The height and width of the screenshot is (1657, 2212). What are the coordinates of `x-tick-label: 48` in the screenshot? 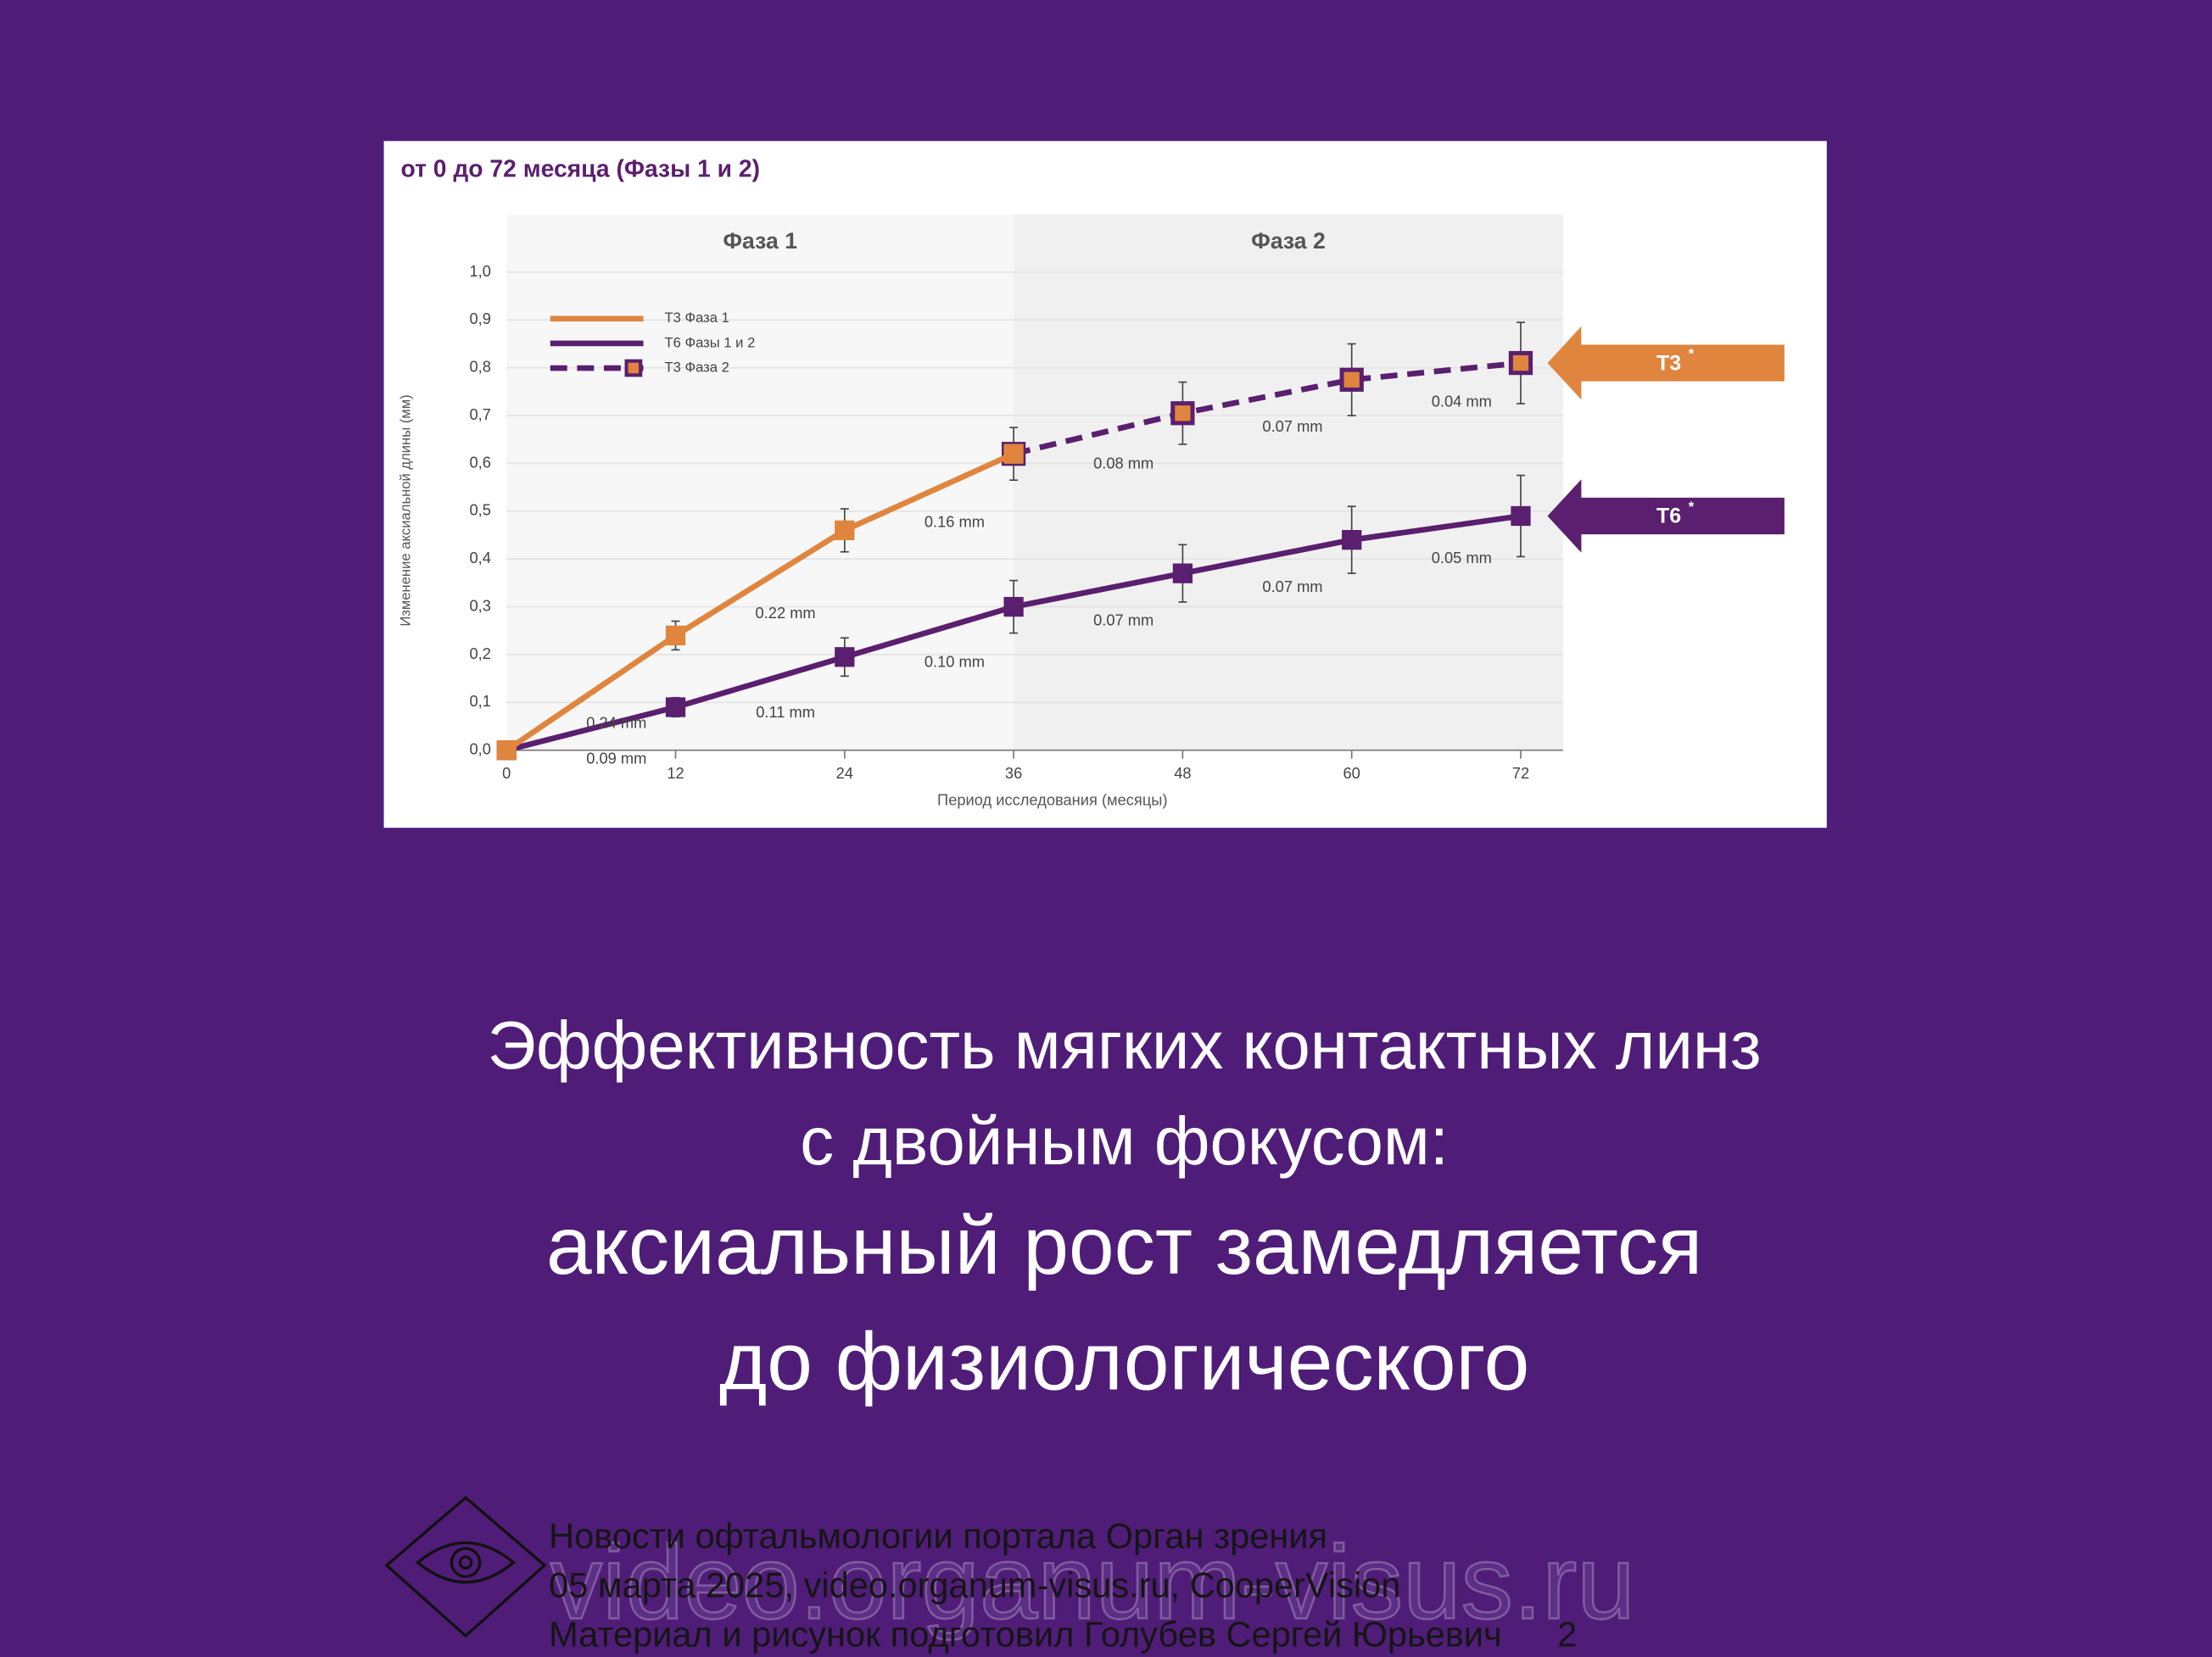 It's located at (1182, 773).